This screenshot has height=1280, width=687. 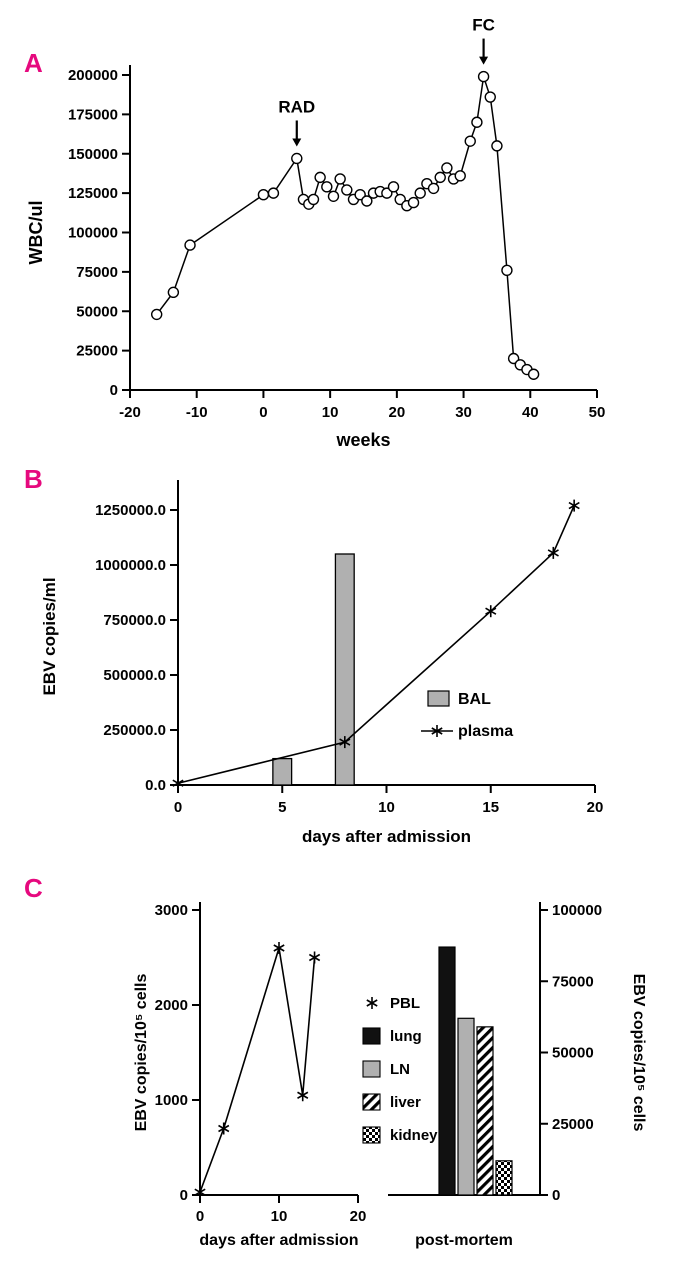 What do you see at coordinates (97, 311) in the screenshot?
I see `y-tick-label: 50000` at bounding box center [97, 311].